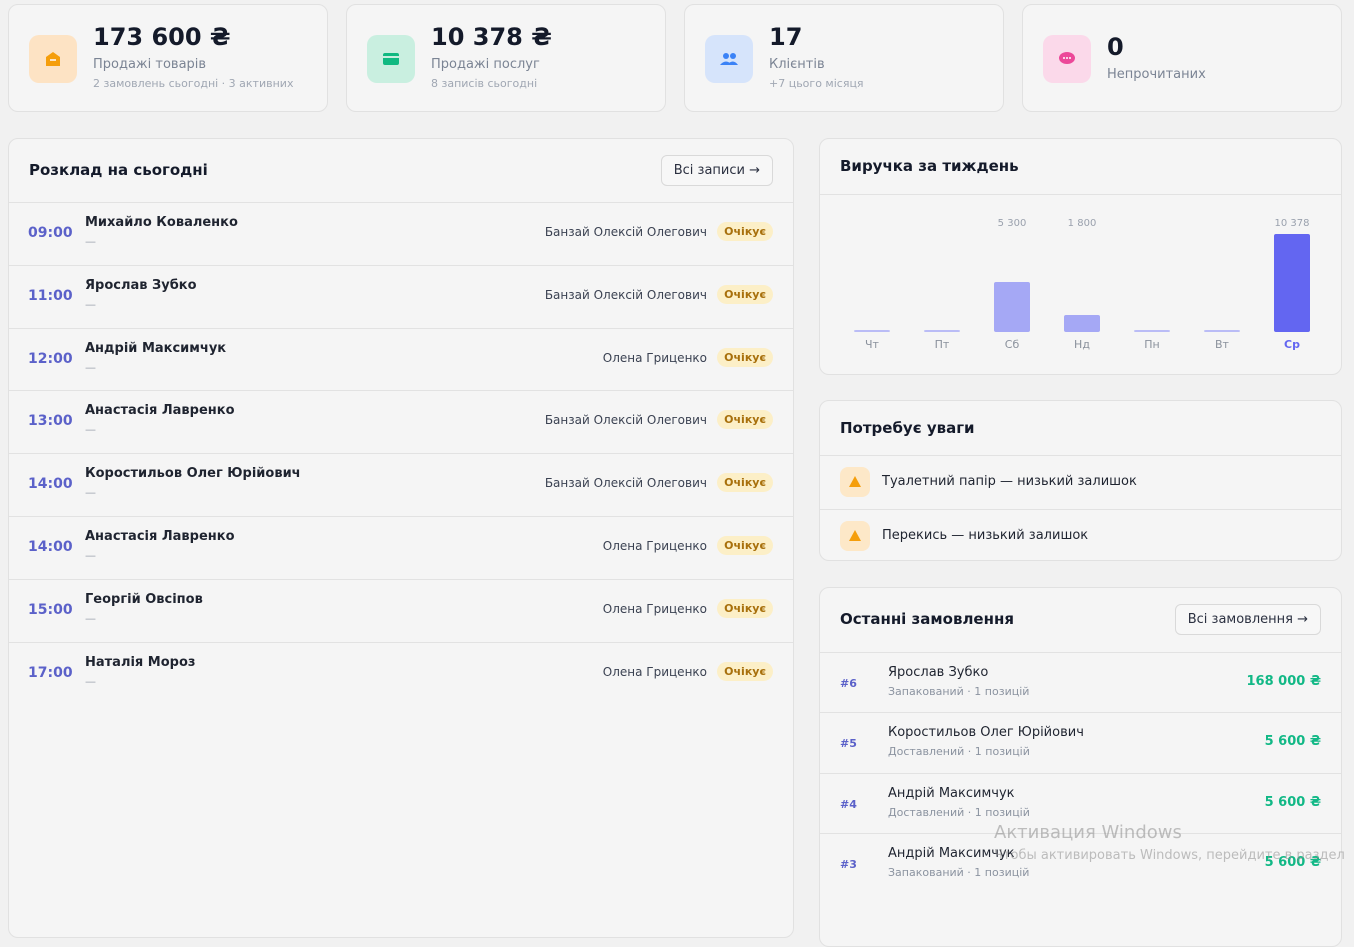 The width and height of the screenshot is (1354, 947). I want to click on stat-value: 173 600 ₴, so click(162, 37).